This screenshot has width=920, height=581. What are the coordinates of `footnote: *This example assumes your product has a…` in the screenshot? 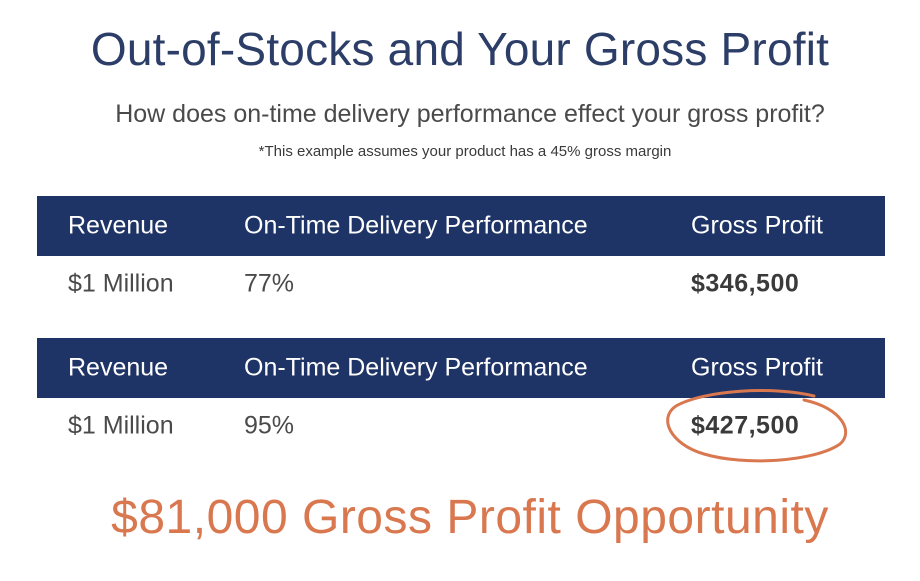 It's located at (465, 151).